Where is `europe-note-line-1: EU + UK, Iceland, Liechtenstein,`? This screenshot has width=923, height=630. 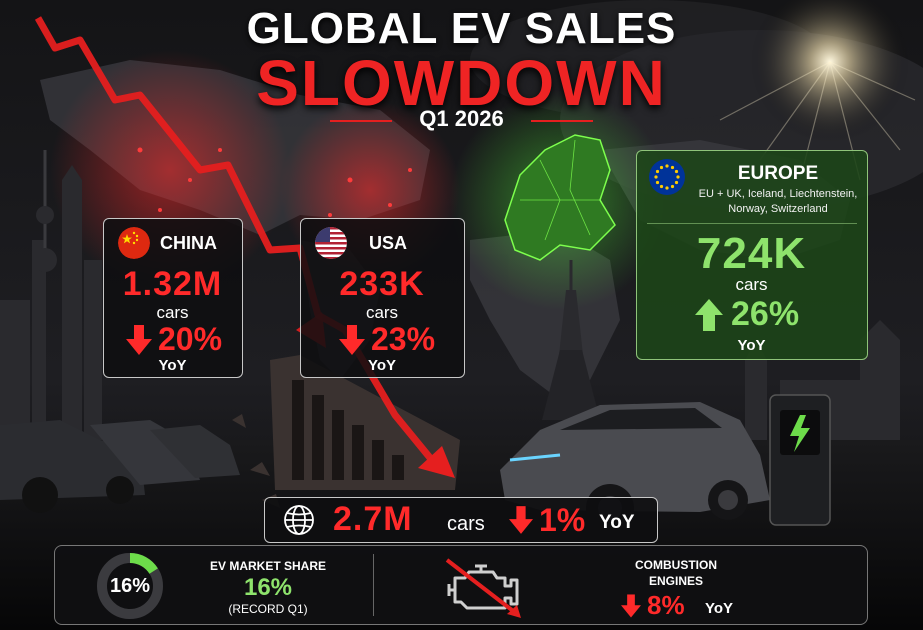
europe-note-line-1: EU + UK, Iceland, Liechtenstein, is located at coordinates (778, 194).